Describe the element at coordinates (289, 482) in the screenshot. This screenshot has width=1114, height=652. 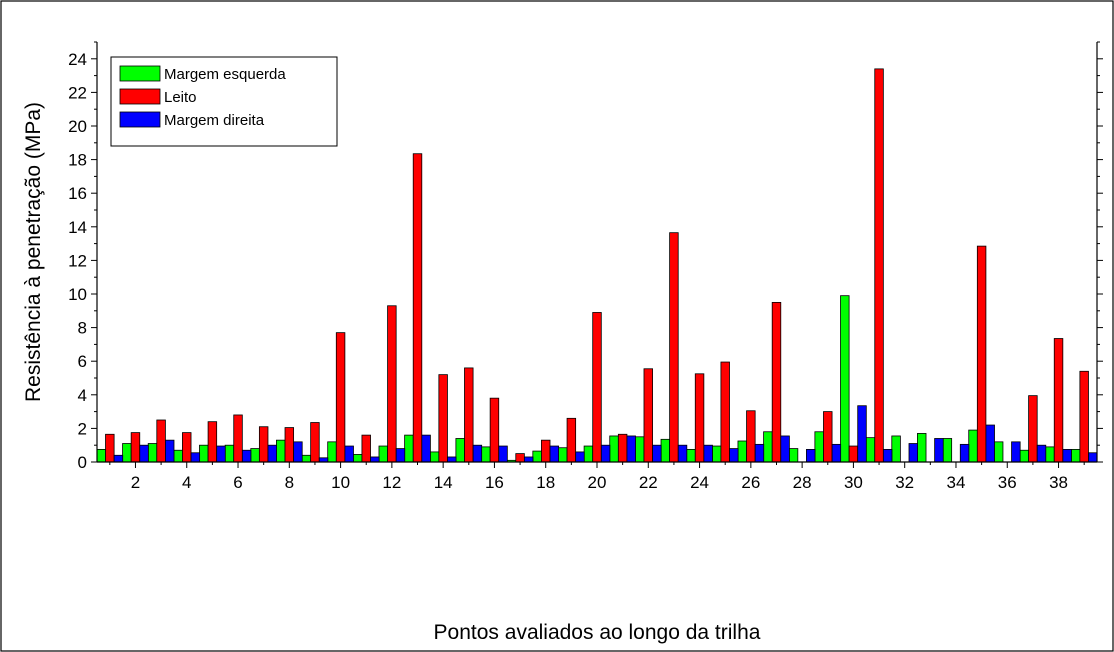
I see `x-tick-label: 8` at that location.